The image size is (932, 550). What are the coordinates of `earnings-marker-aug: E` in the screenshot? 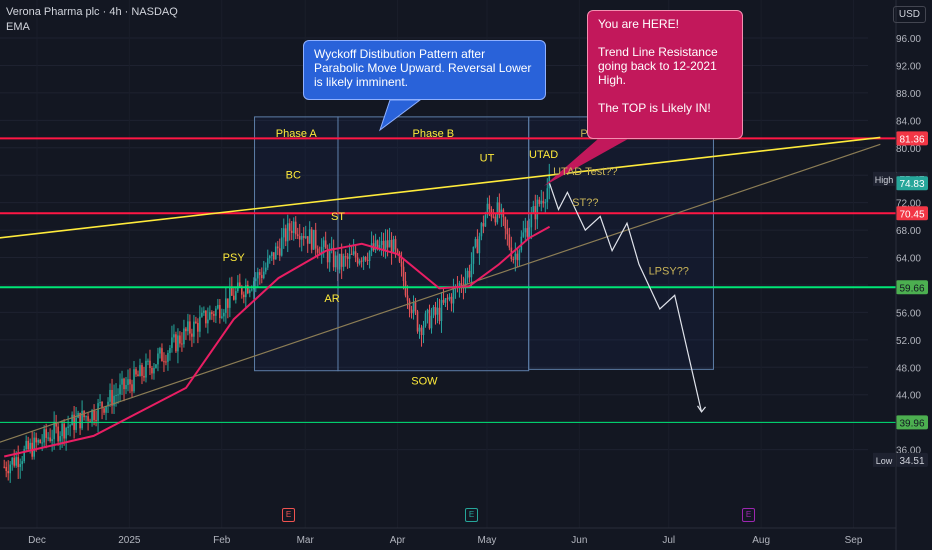 It's located at (748, 515).